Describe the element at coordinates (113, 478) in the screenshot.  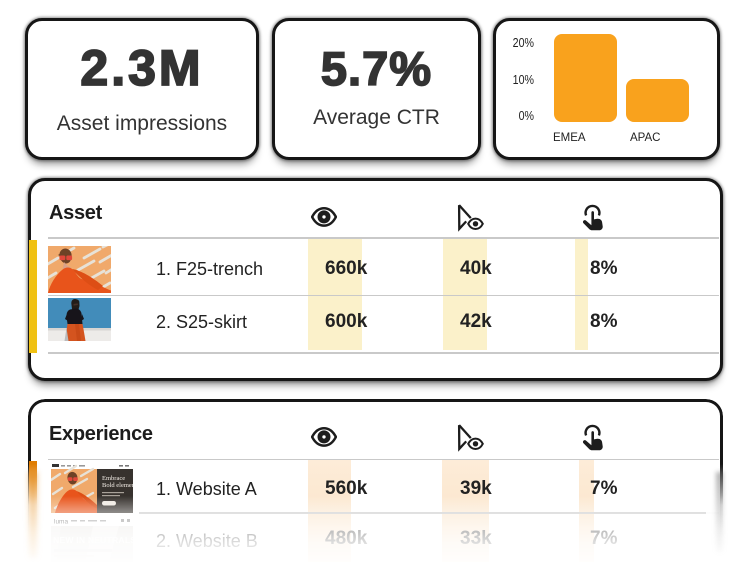
I see `svg-text: Embrace` at that location.